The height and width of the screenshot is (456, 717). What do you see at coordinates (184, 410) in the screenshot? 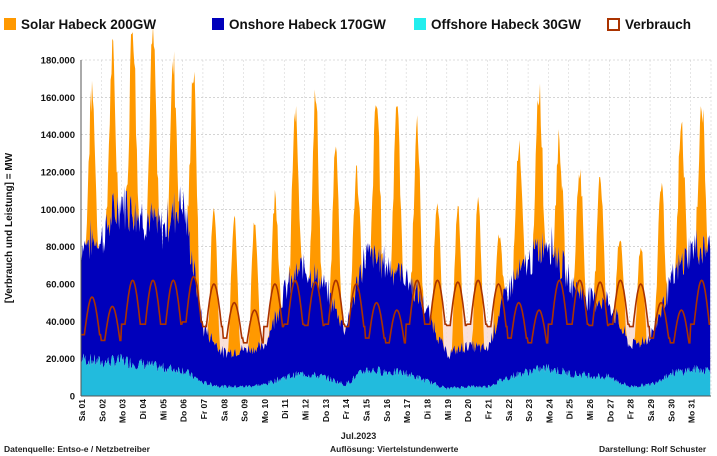
I see `x-tick-label: Do 06` at bounding box center [184, 410].